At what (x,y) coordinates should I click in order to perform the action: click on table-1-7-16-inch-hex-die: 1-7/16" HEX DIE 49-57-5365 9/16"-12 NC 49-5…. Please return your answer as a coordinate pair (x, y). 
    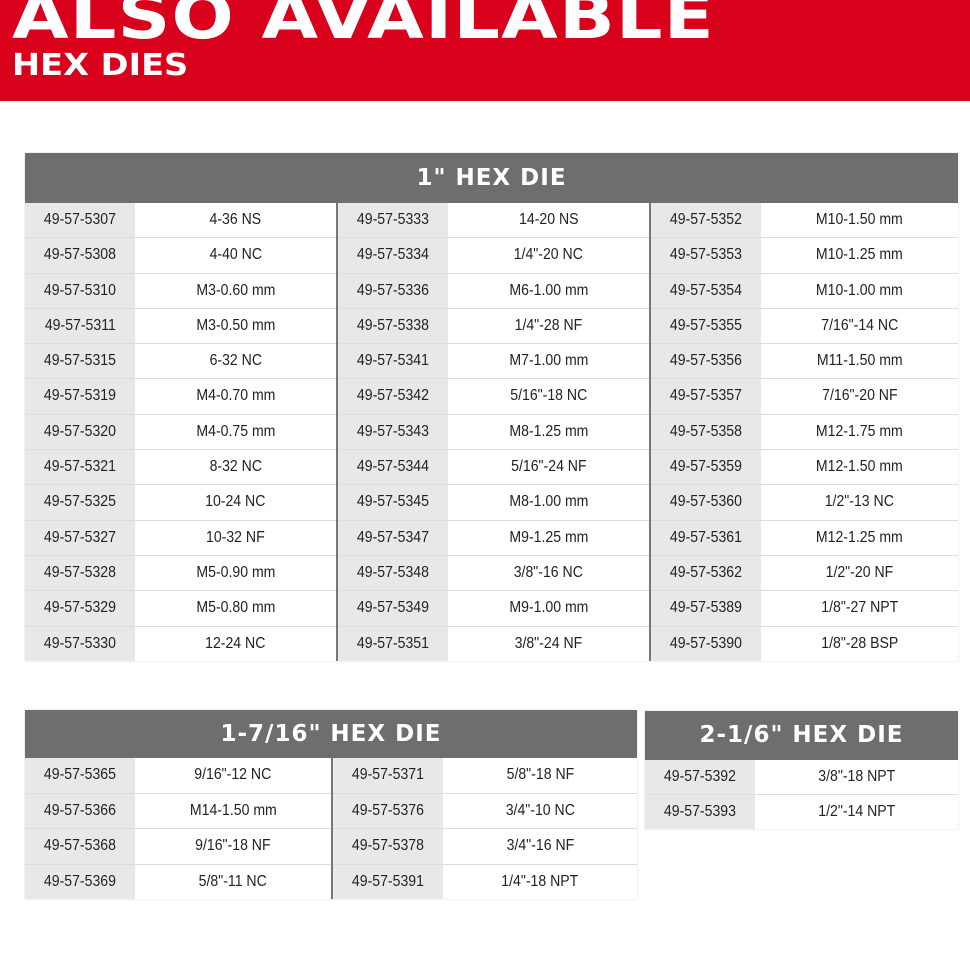
    Looking at the image, I should click on (331, 804).